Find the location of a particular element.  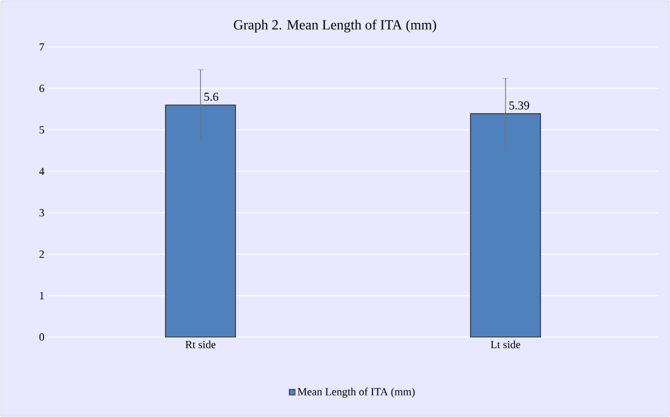

y-tick-label: 6 is located at coordinates (41, 88).